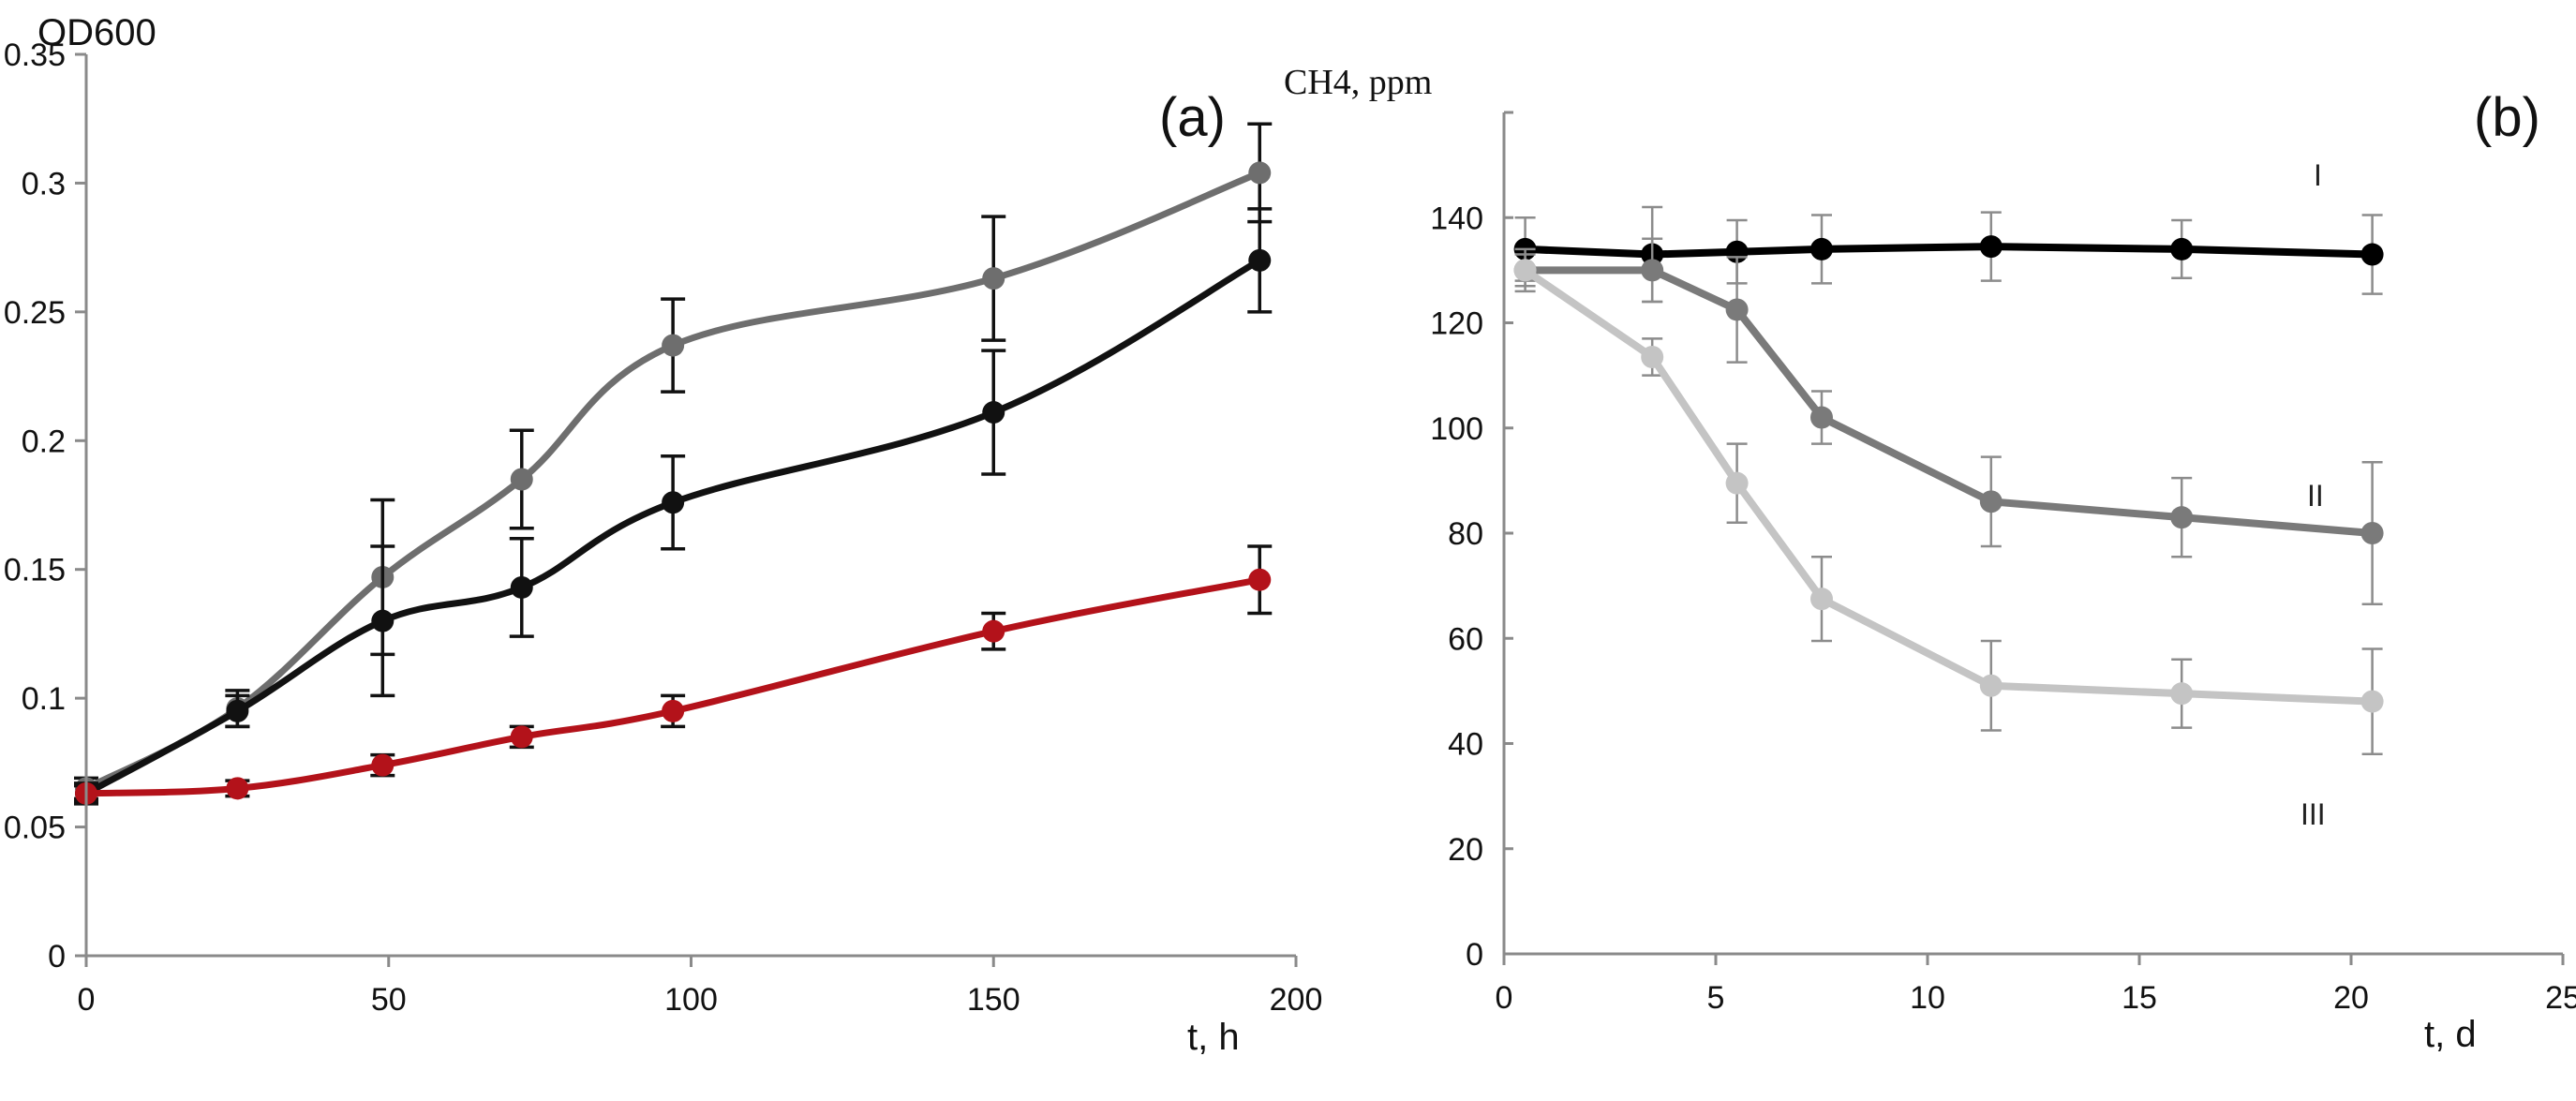 This screenshot has width=2576, height=1101. Describe the element at coordinates (1296, 1000) in the screenshot. I see `panel-a-x-tick-label: 200` at that location.